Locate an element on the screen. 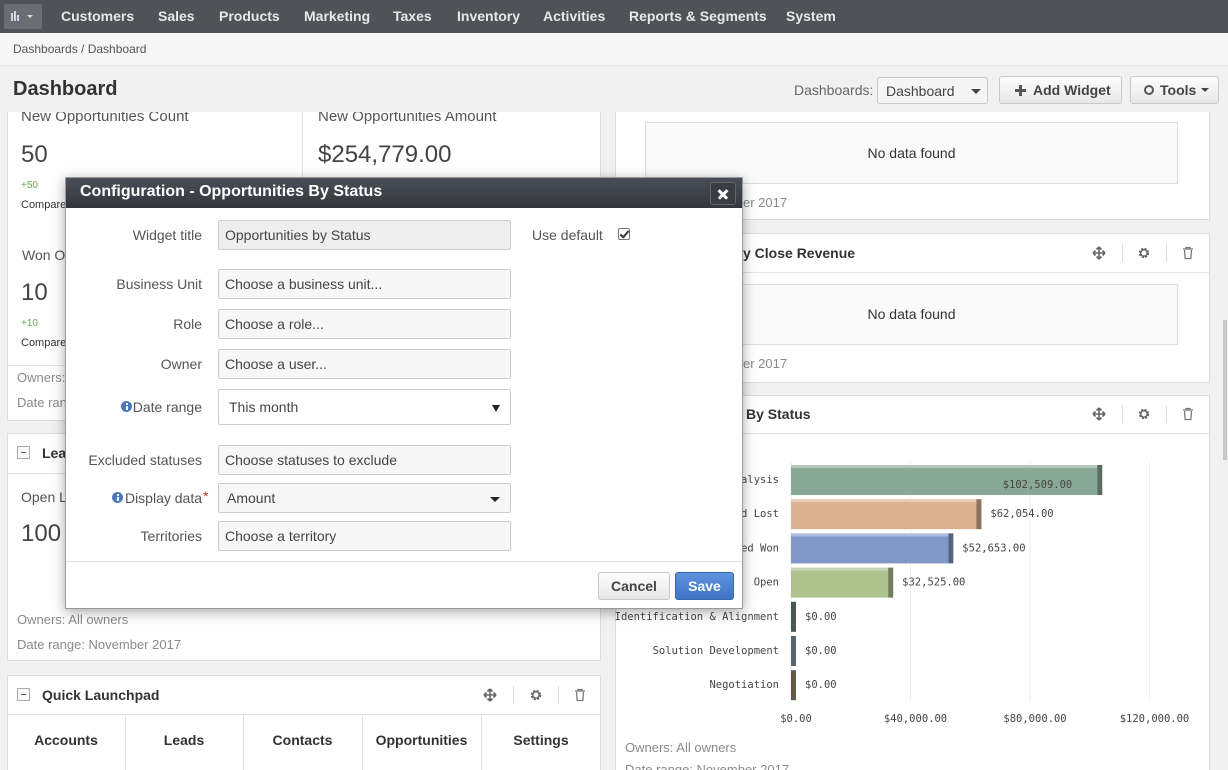  metric-title: Open L is located at coordinates (44, 497).